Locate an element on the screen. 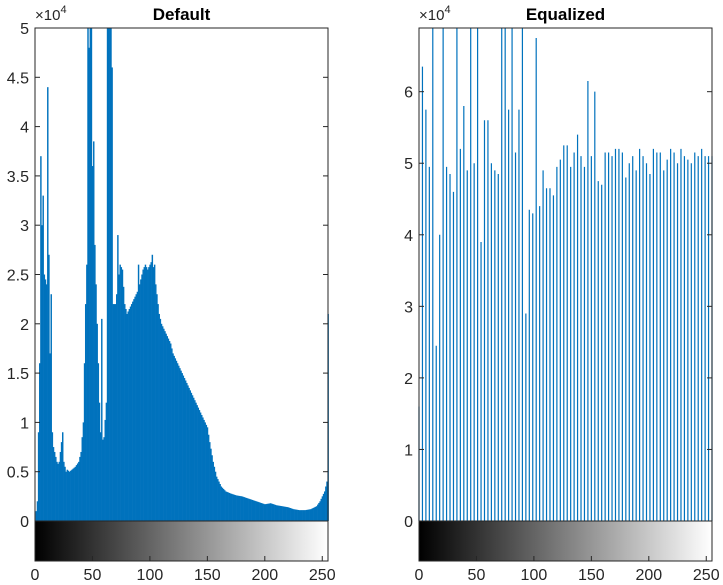 This screenshot has height=585, width=723. y-tick-label: 3.5 is located at coordinates (18, 177).